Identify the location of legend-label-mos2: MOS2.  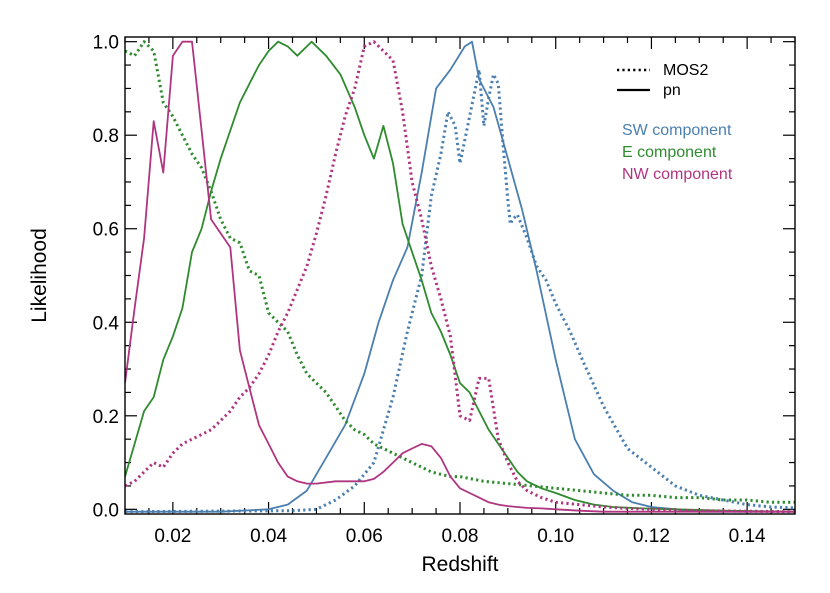
(685, 70).